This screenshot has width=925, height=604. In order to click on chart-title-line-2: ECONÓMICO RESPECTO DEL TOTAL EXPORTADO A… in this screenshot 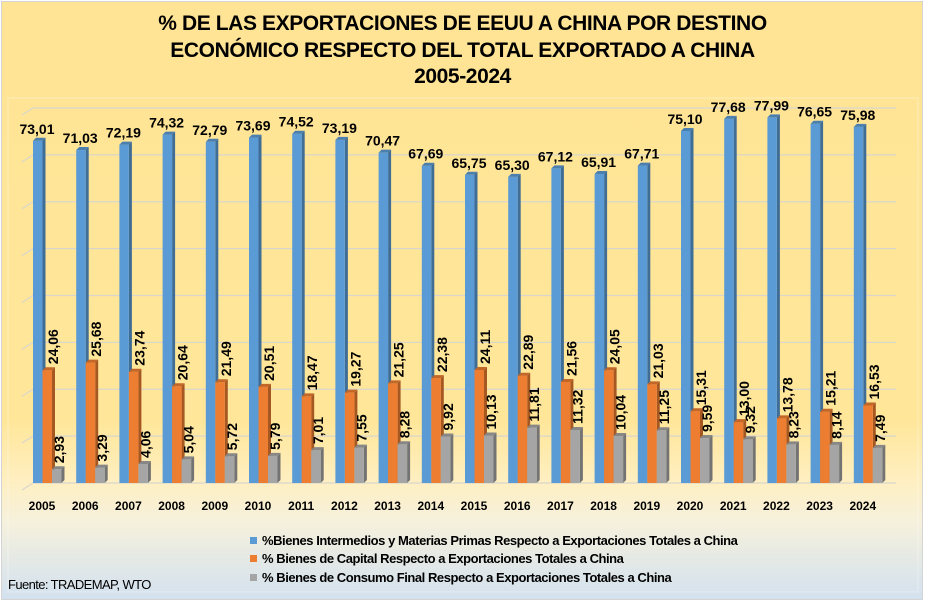, I will do `click(462, 50)`.